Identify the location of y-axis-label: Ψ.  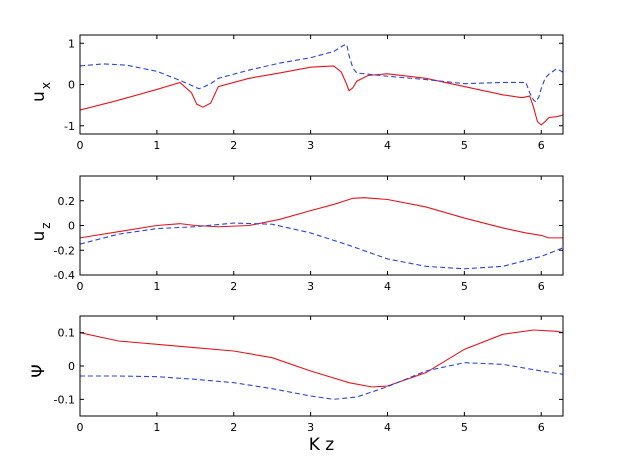
(39, 370).